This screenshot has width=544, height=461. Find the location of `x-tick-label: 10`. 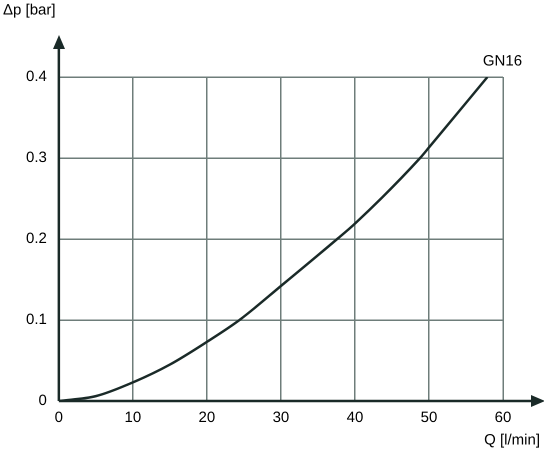

x-tick-label: 10 is located at coordinates (133, 417).